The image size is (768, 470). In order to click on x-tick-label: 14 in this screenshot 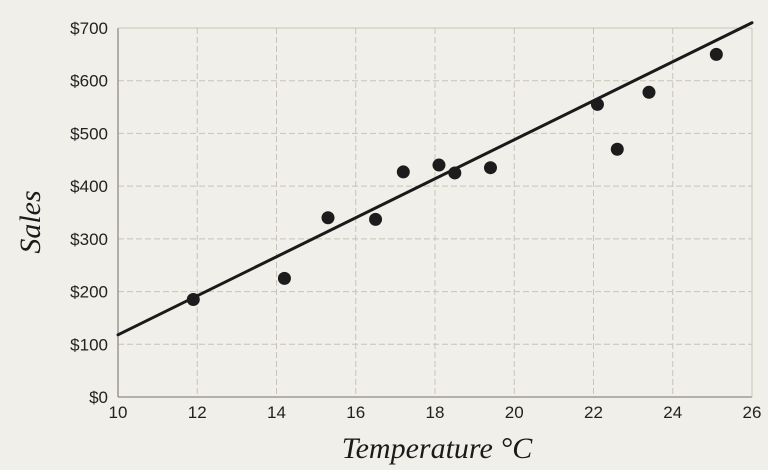, I will do `click(276, 412)`.